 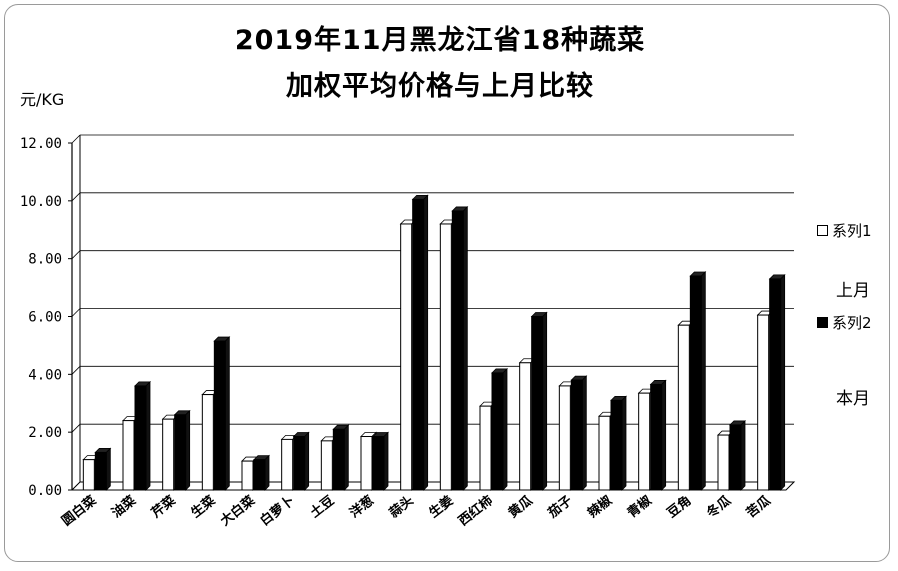 What do you see at coordinates (822, 230) in the screenshot?
I see `legend-swatch-series1` at bounding box center [822, 230].